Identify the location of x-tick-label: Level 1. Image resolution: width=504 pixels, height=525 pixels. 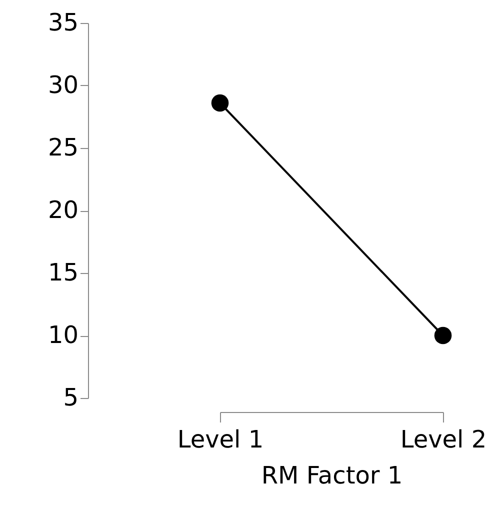
(220, 440).